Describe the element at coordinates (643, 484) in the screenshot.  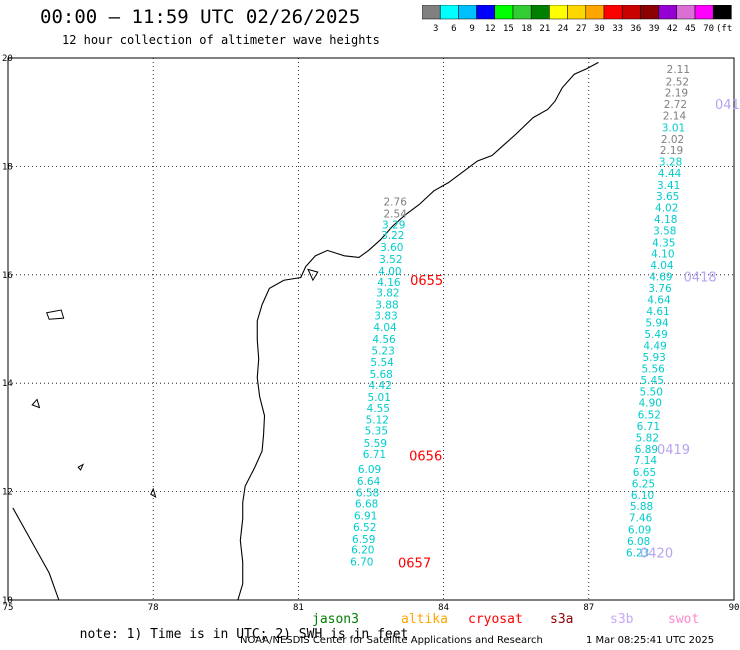
I see `swh-value-label: 6.25` at that location.